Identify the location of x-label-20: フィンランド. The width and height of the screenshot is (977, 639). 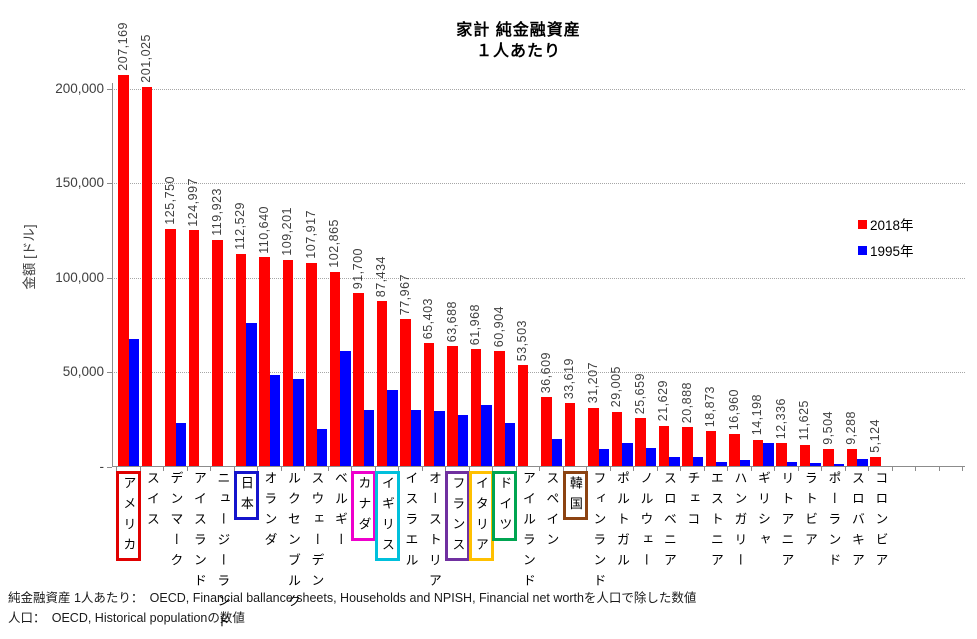
(599, 532).